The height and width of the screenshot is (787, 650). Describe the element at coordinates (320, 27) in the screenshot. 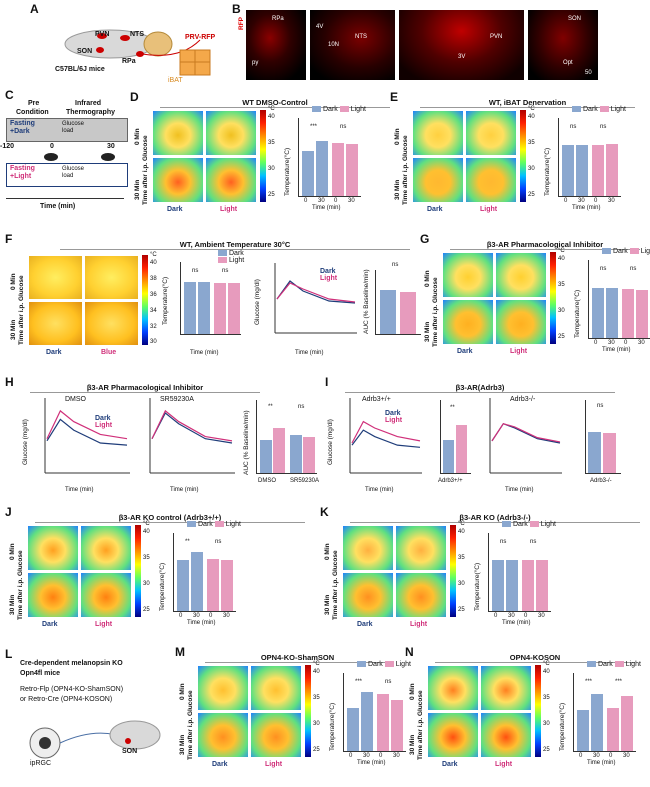

I see `label-b-4v: 4V` at that location.